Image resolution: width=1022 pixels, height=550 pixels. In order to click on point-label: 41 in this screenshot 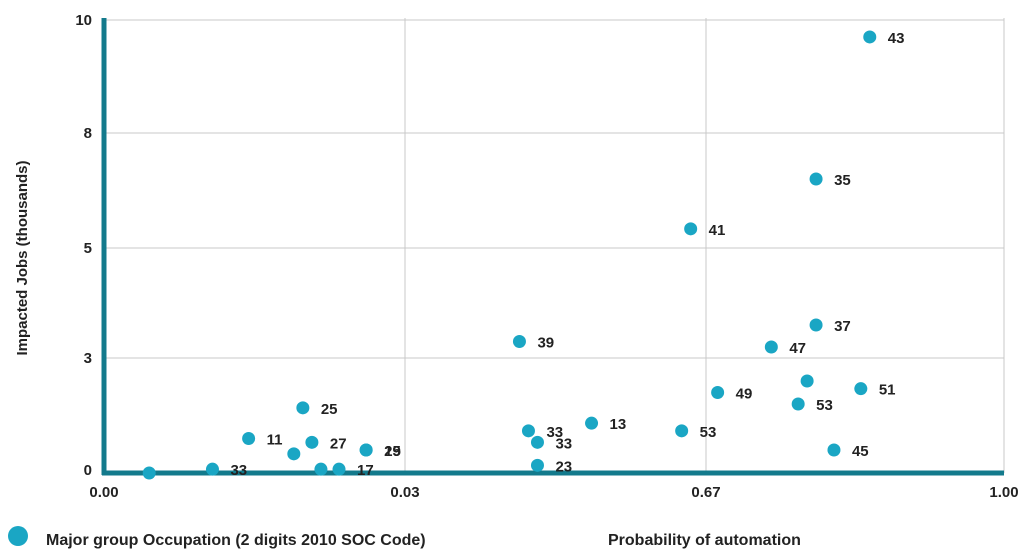, I will do `click(717, 230)`.